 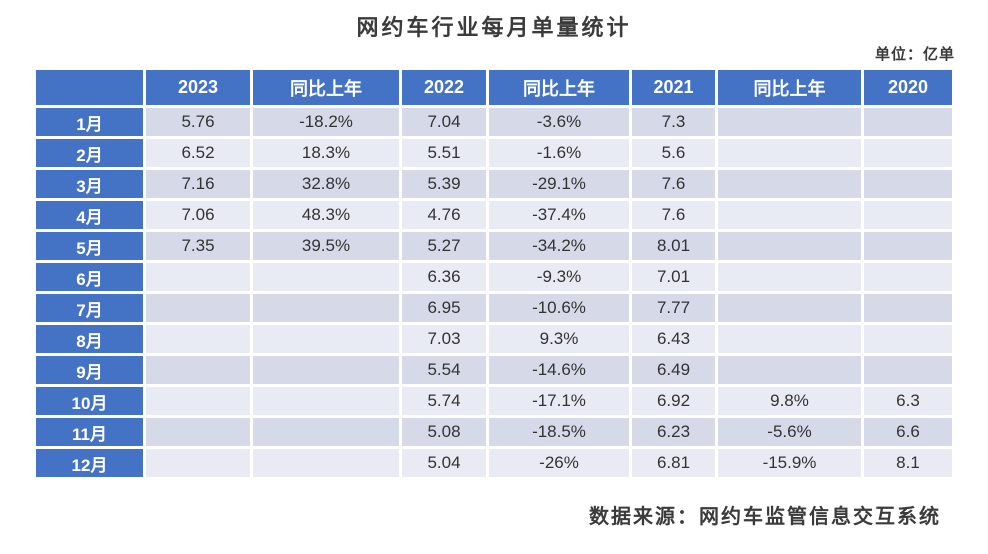 What do you see at coordinates (673, 463) in the screenshot?
I see `data-cell: 6.81` at bounding box center [673, 463].